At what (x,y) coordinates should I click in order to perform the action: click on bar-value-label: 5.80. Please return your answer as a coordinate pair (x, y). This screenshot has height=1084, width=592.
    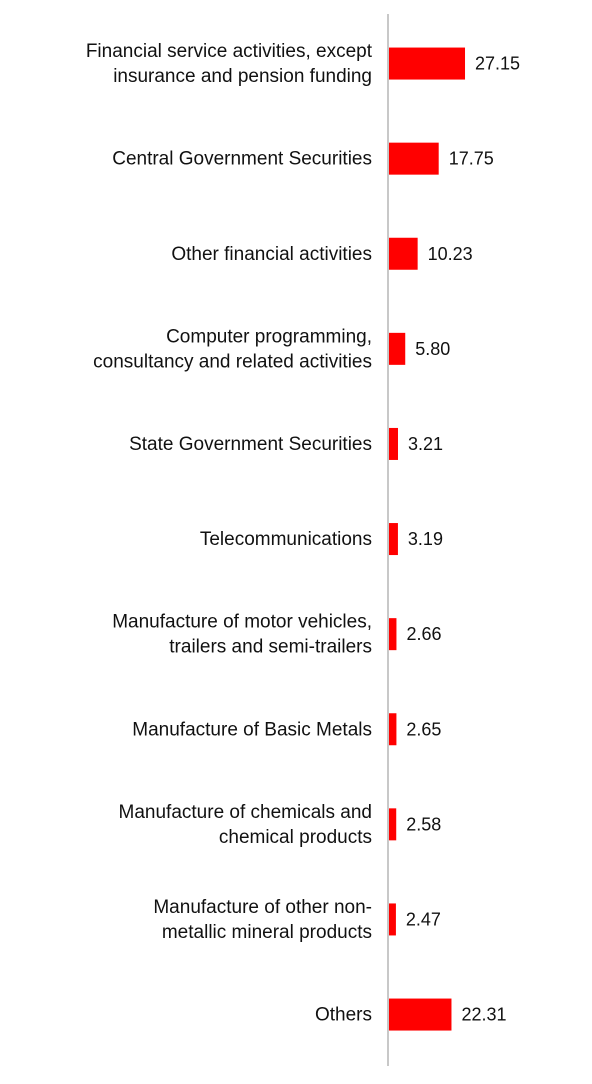
    Looking at the image, I should click on (432, 349).